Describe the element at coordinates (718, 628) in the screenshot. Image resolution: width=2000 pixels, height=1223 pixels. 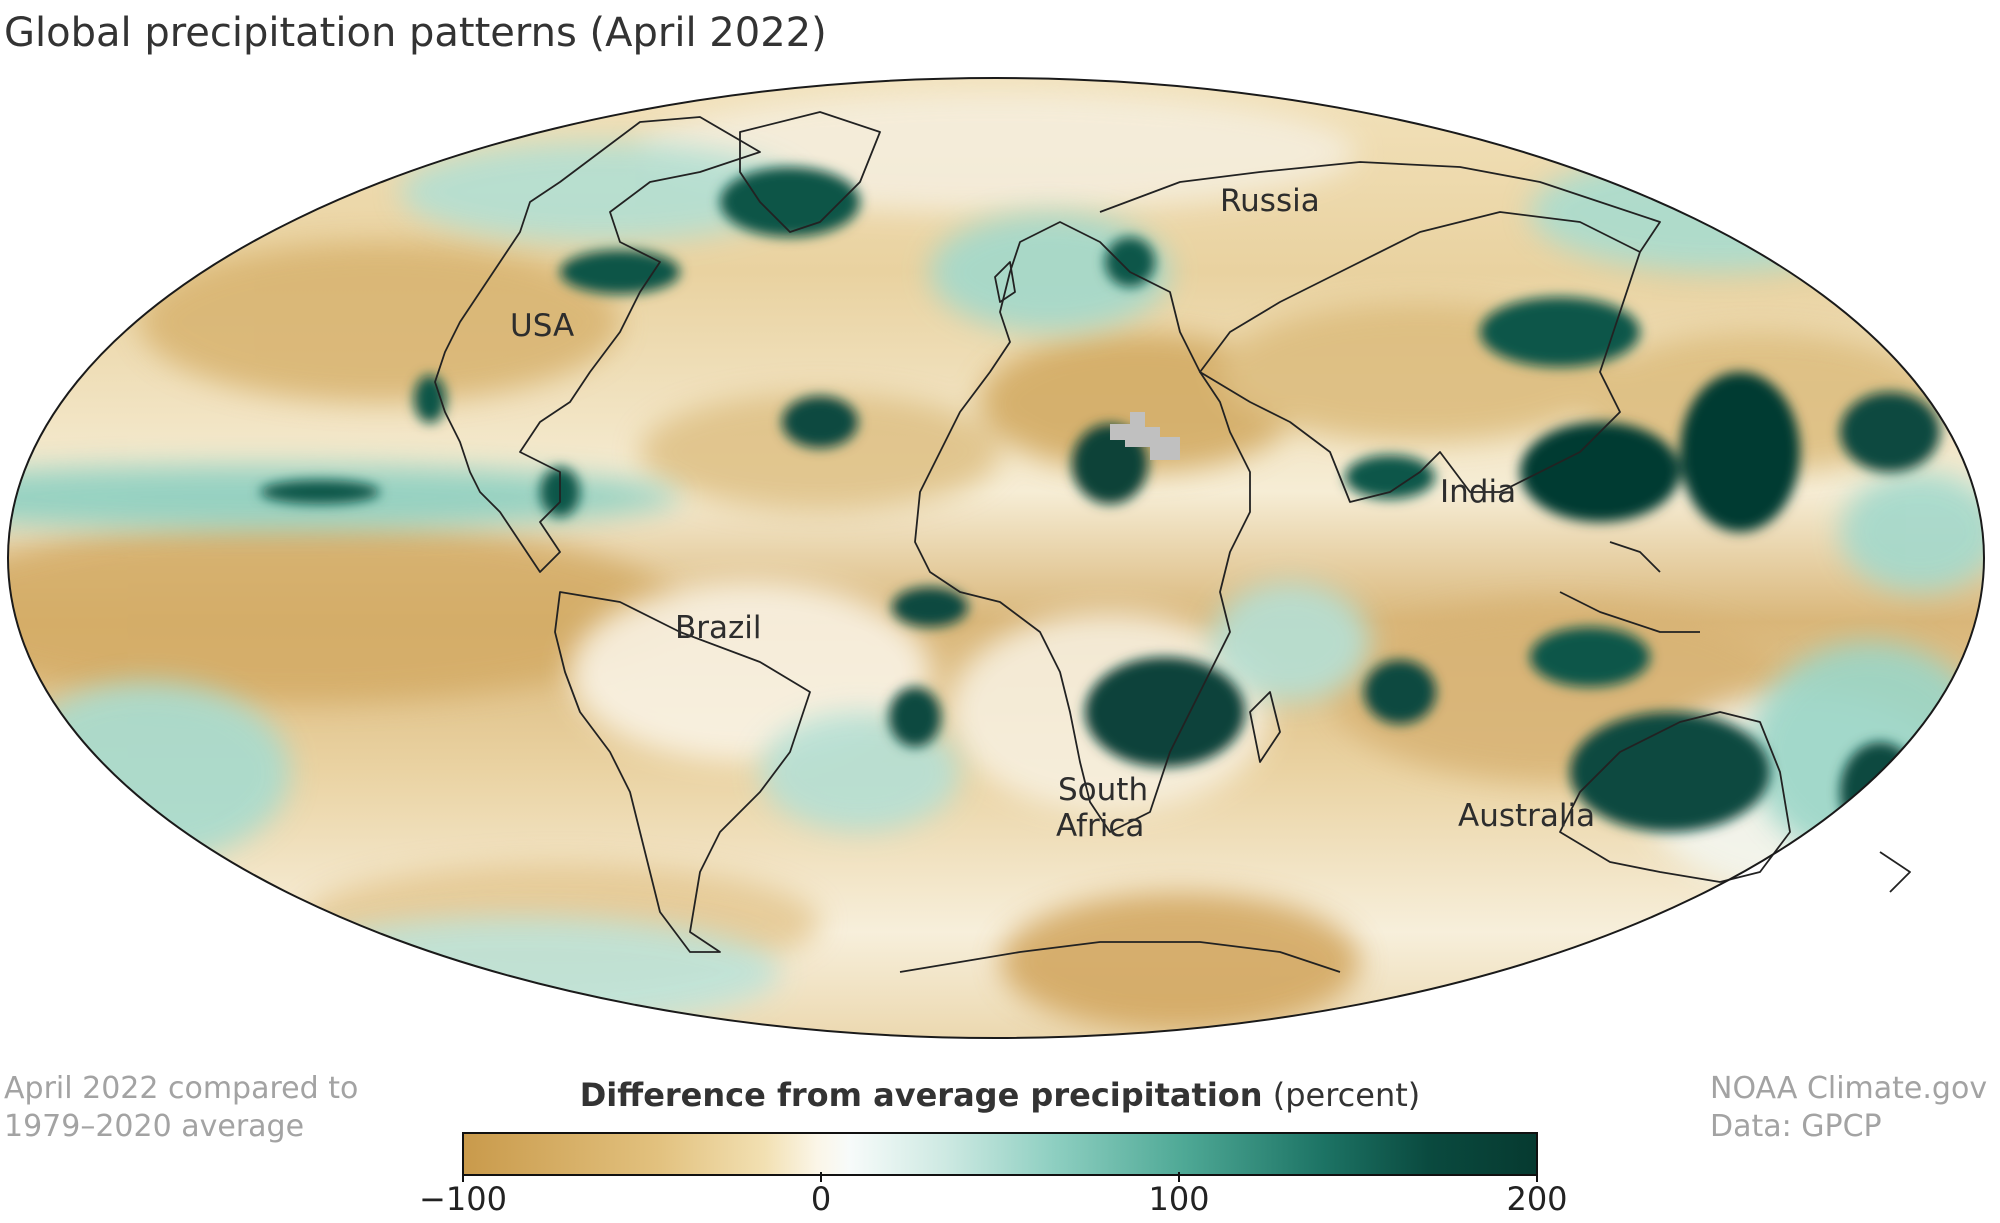
I see `region-label-brazil: Brazil` at that location.